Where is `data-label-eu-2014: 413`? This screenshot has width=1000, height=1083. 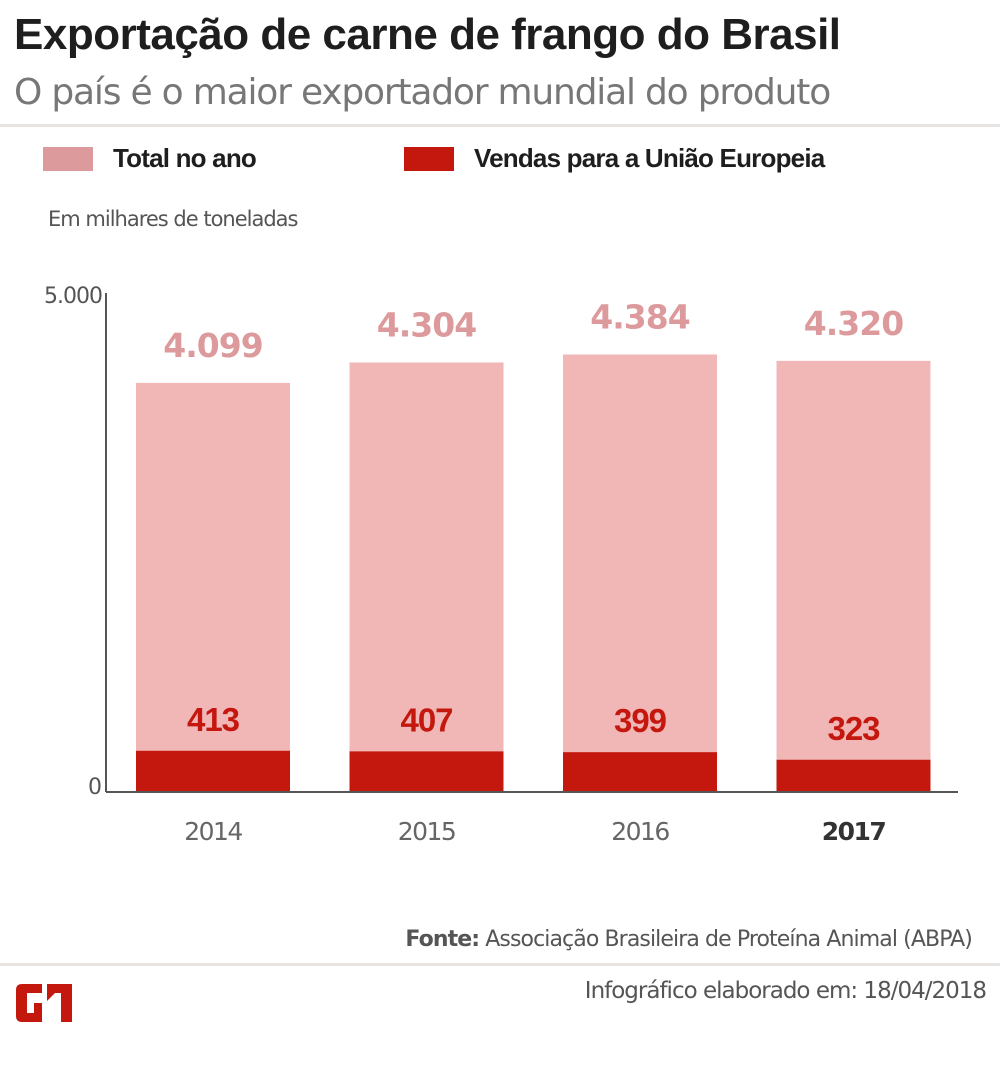
data-label-eu-2014: 413 is located at coordinates (213, 719).